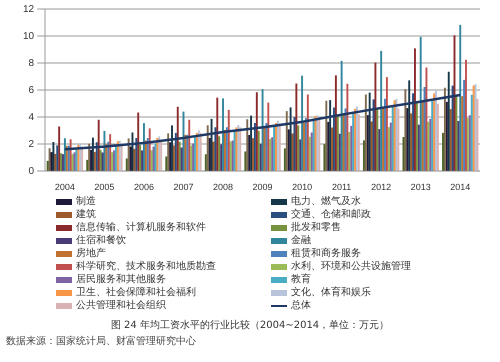  I want to click on y-tick-label: 8, so click(31, 63).